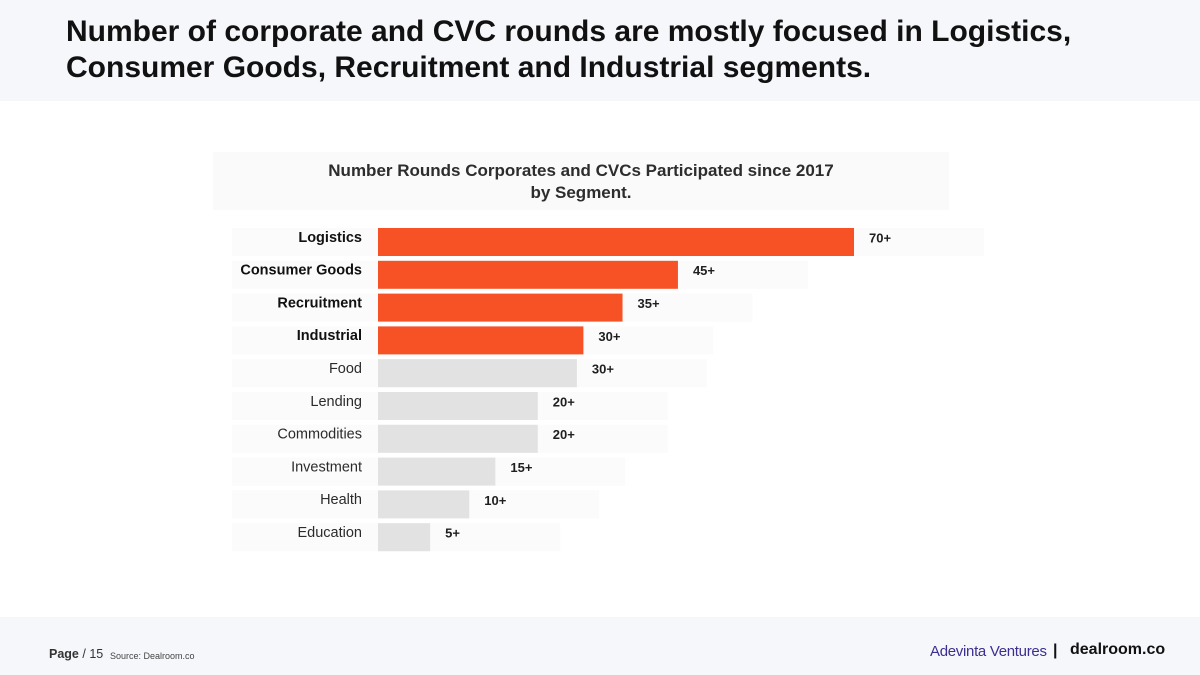 Image resolution: width=1200 pixels, height=675 pixels. I want to click on header-band, so click(600, 50).